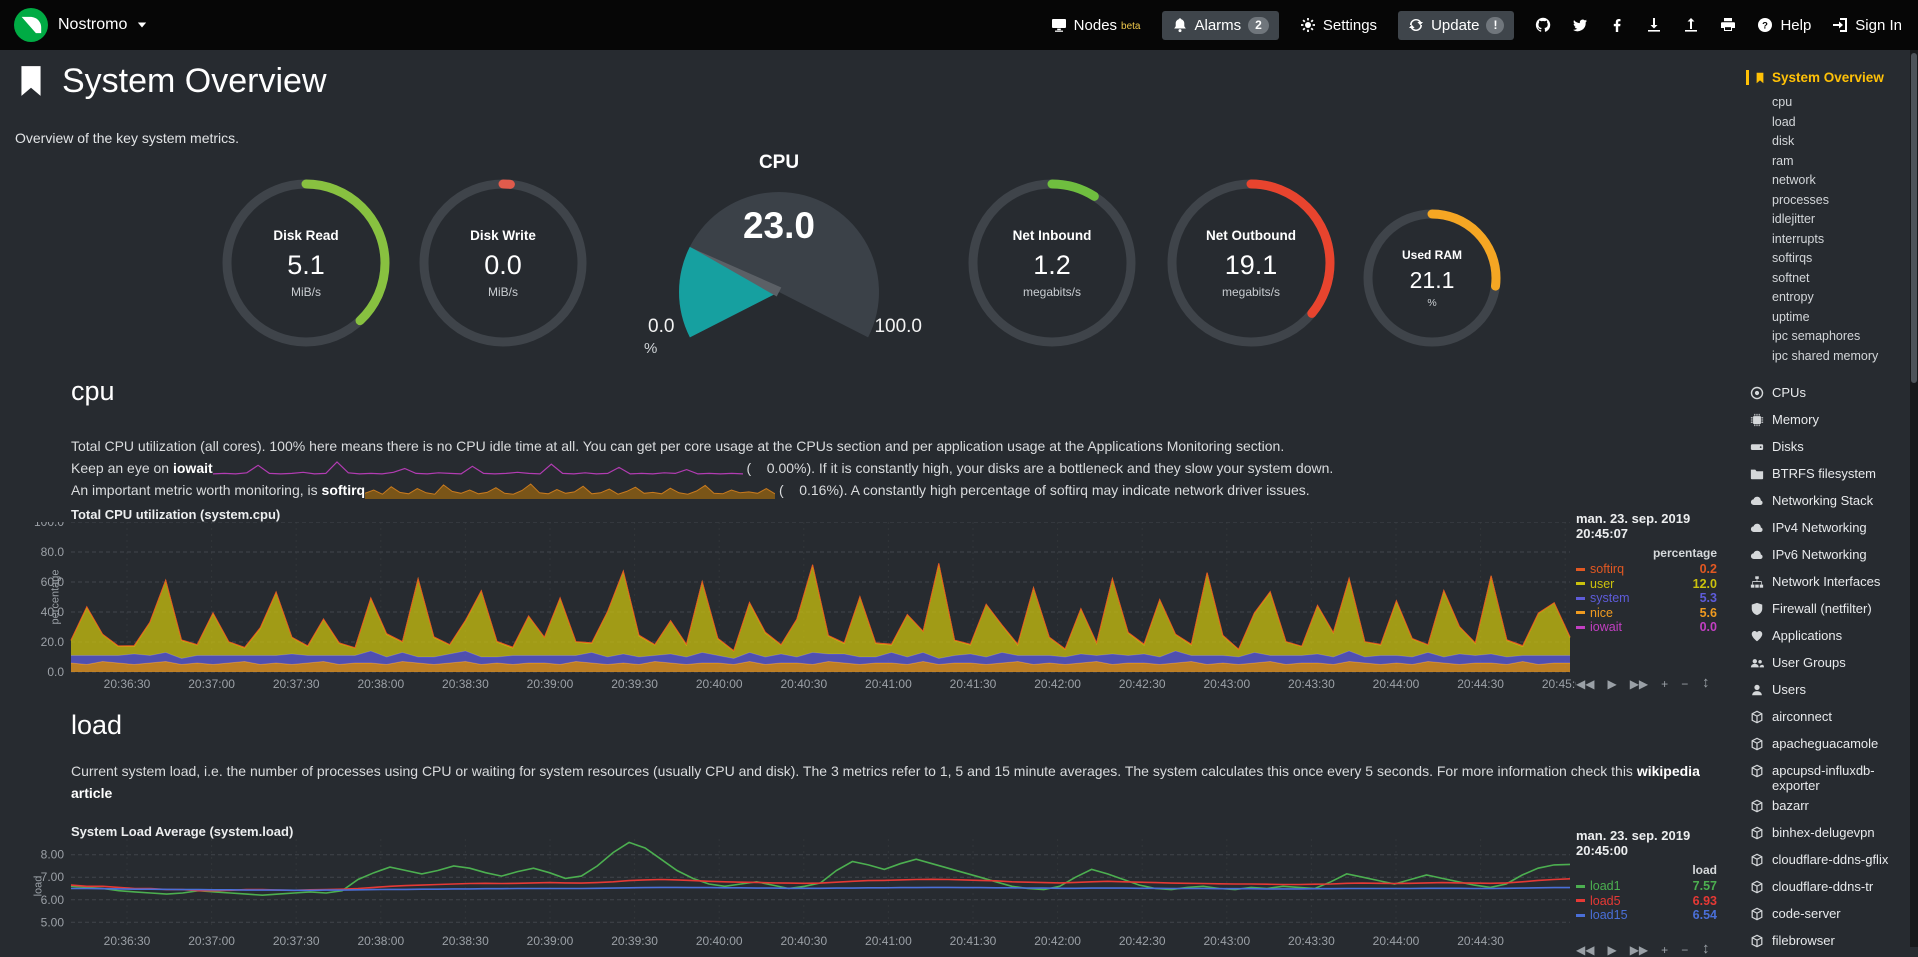 This screenshot has height=957, width=1918. I want to click on sidebar-item-firewall-netfilter: Firewall (netfilter), so click(1830, 609).